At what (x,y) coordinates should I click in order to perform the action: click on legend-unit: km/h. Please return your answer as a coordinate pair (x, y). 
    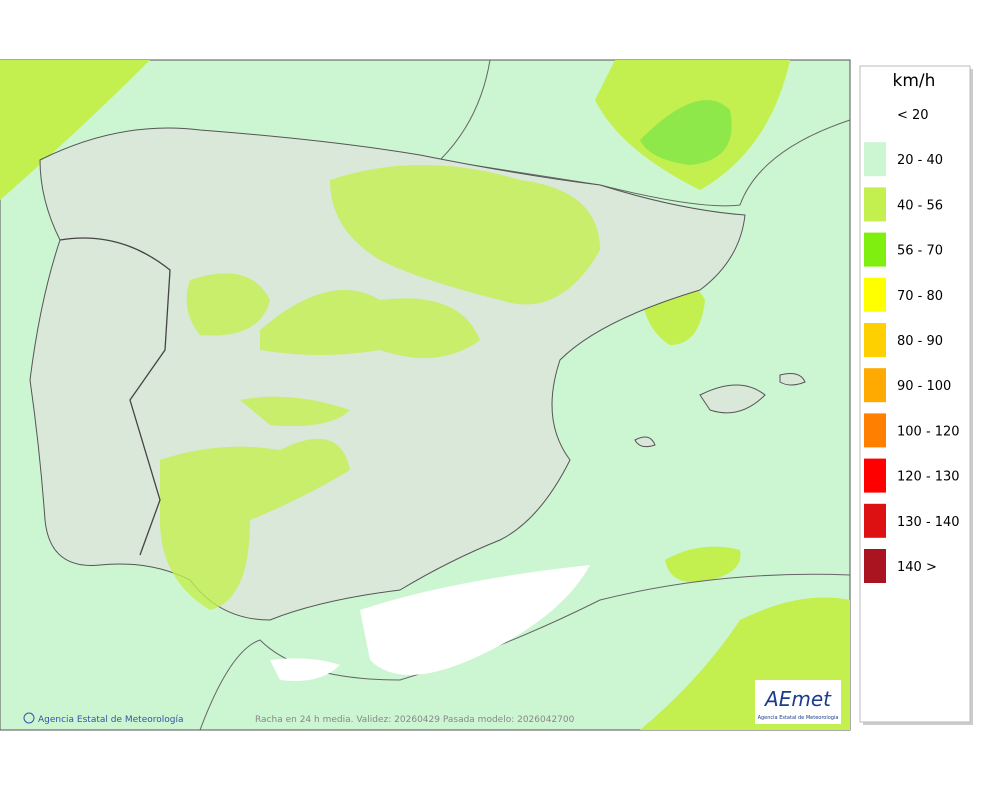
    Looking at the image, I should click on (914, 81).